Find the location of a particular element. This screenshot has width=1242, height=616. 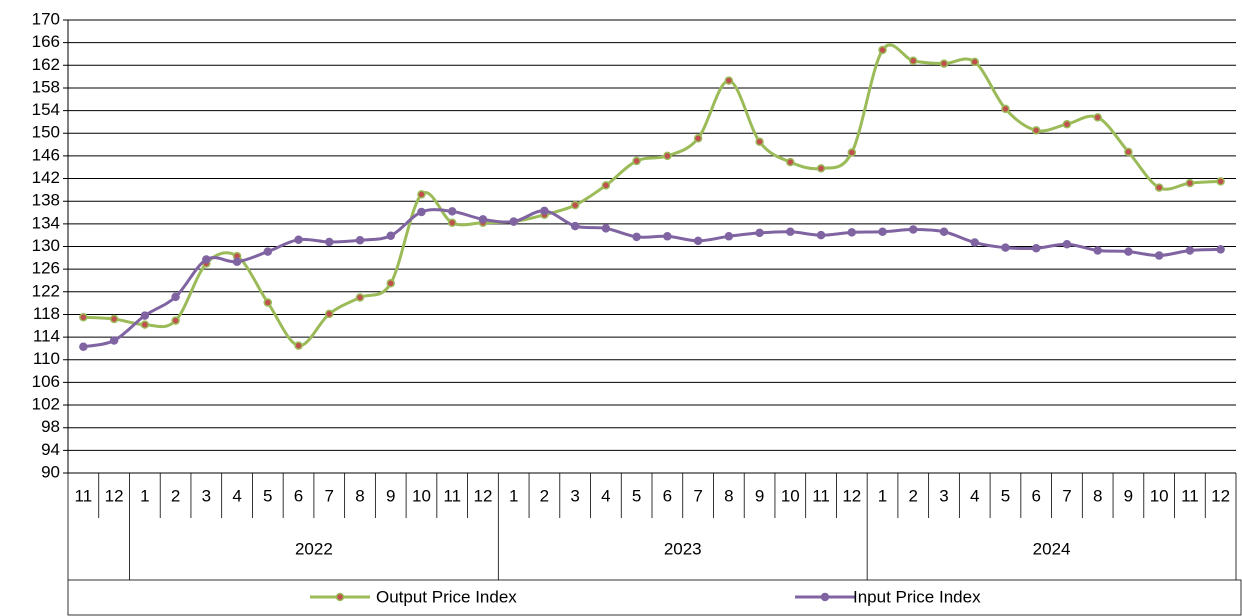

y-tick-label: 110 is located at coordinates (46, 358).